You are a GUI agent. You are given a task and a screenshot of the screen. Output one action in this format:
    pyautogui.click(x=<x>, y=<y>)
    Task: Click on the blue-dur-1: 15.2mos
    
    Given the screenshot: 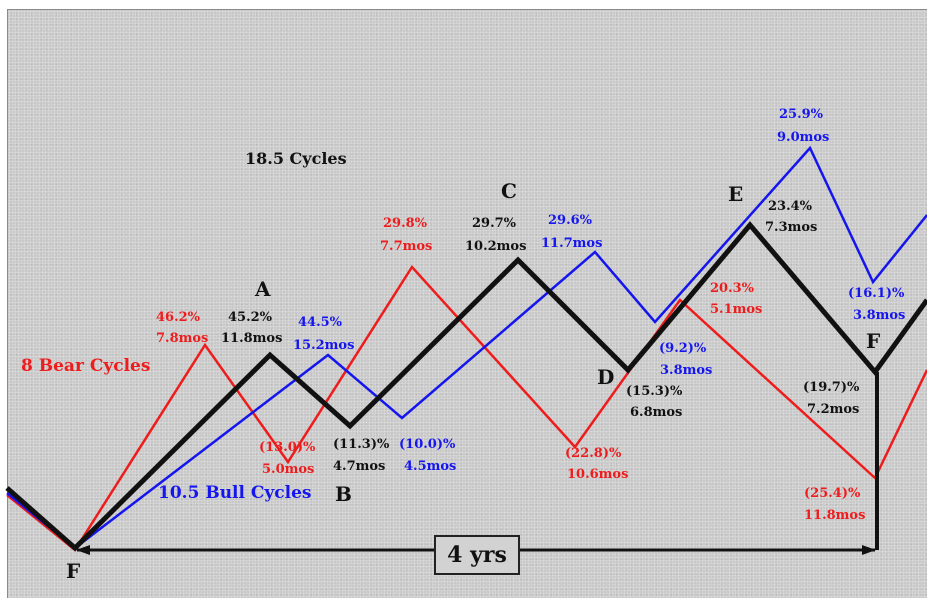 What is the action you would take?
    pyautogui.click(x=324, y=345)
    